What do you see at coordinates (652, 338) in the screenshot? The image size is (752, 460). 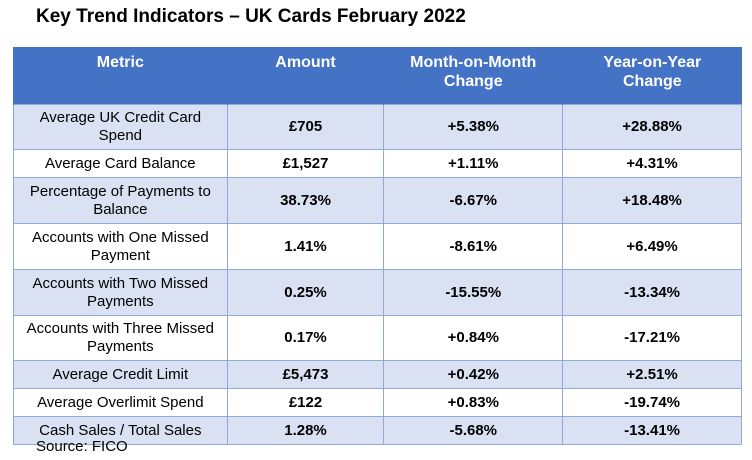 I see `value-cell: -17.21%` at bounding box center [652, 338].